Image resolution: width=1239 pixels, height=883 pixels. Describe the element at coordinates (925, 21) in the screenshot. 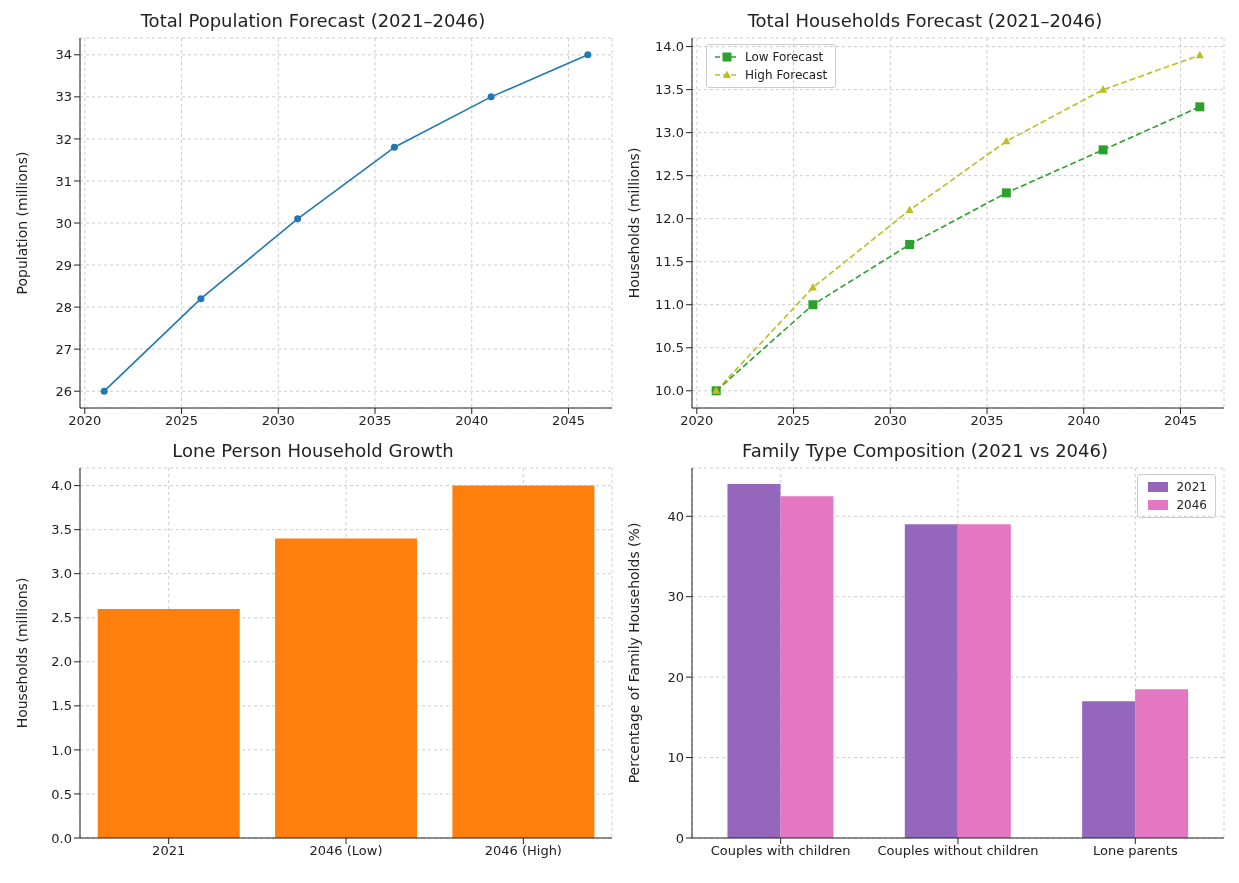

I see `chart-title: Total Households Forecast (2021–2046)` at that location.